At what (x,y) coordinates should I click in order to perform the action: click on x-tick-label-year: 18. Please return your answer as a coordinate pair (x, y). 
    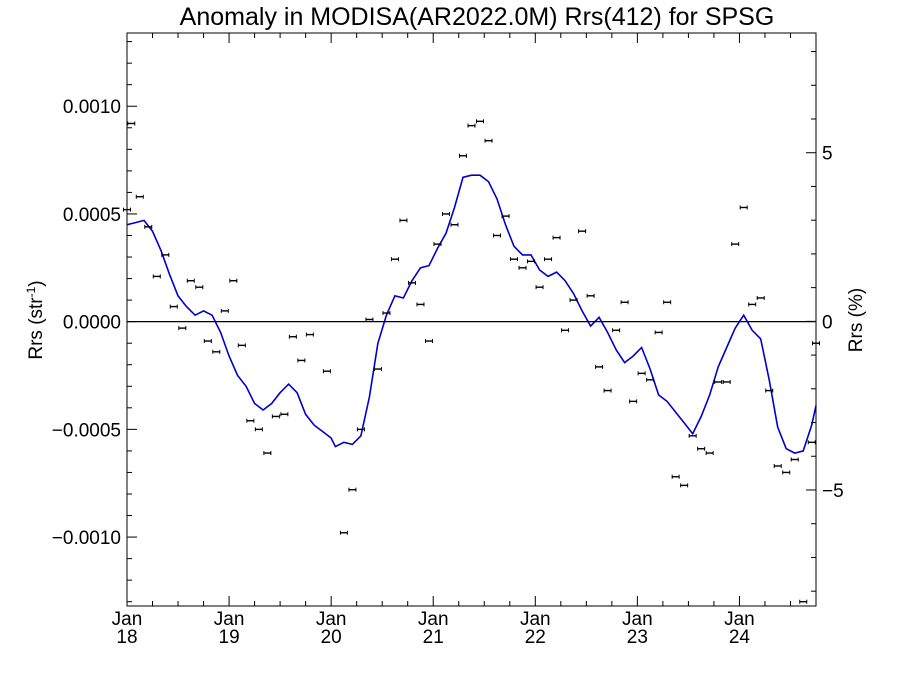
    Looking at the image, I should click on (126, 637).